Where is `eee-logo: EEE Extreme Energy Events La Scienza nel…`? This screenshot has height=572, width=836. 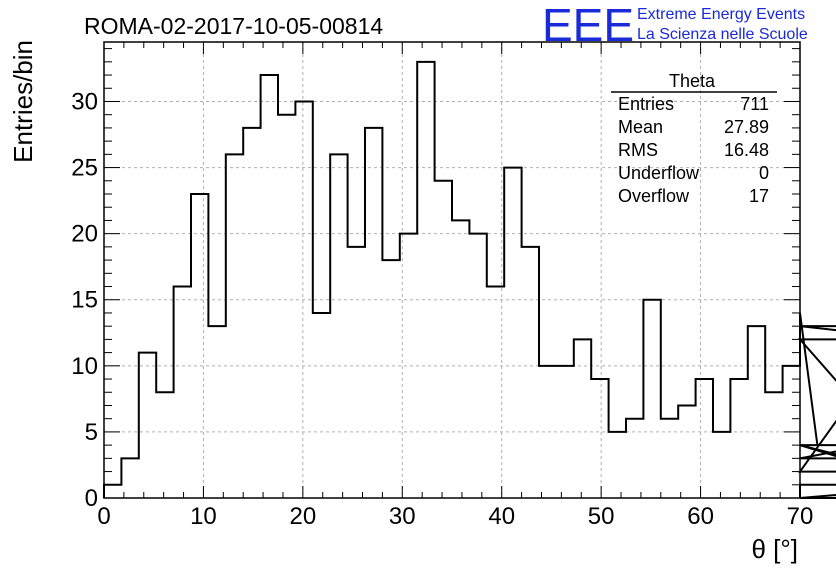 eee-logo: EEE Extreme Energy Events La Scienza nel… is located at coordinates (675, 25).